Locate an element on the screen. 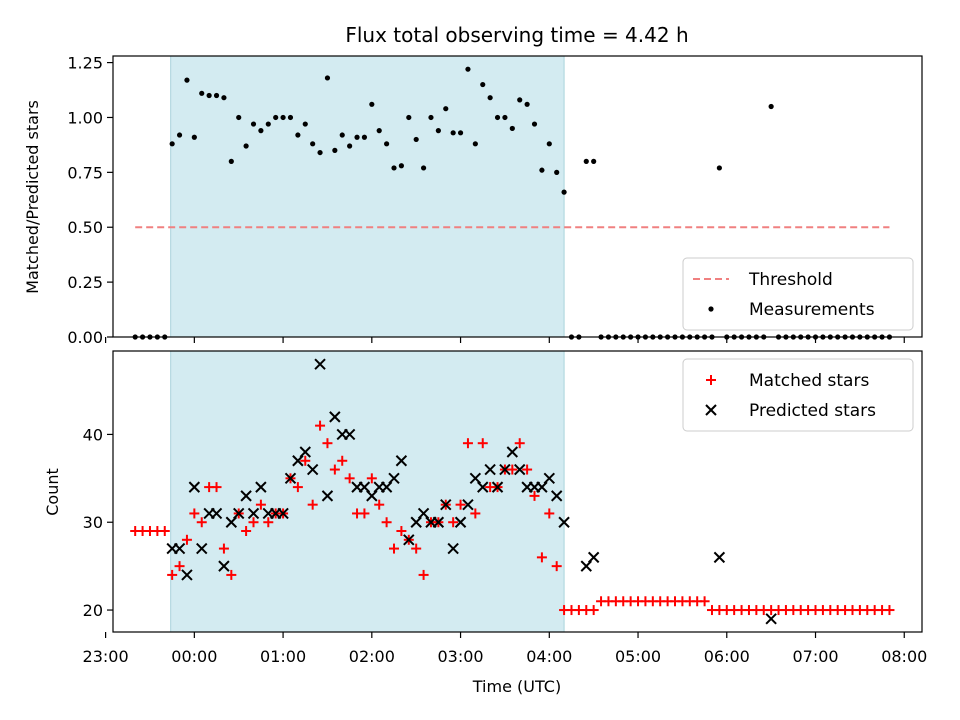  x-tick-label: 04:00 is located at coordinates (549, 656).